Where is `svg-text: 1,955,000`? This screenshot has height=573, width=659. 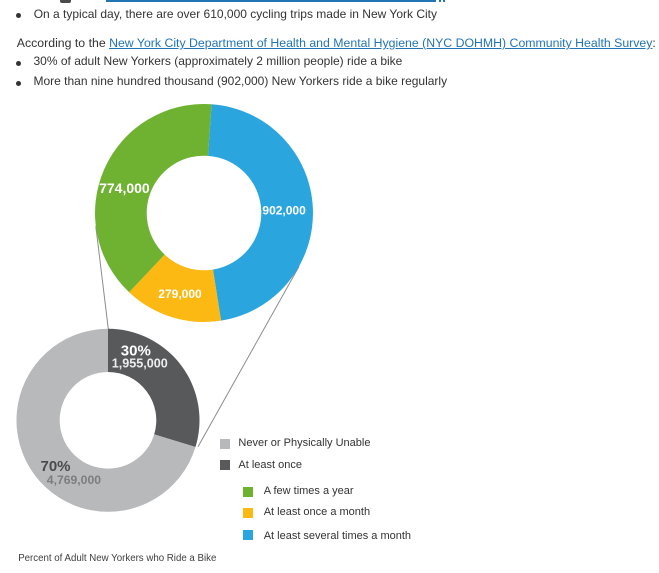
svg-text: 1,955,000 is located at coordinates (140, 363).